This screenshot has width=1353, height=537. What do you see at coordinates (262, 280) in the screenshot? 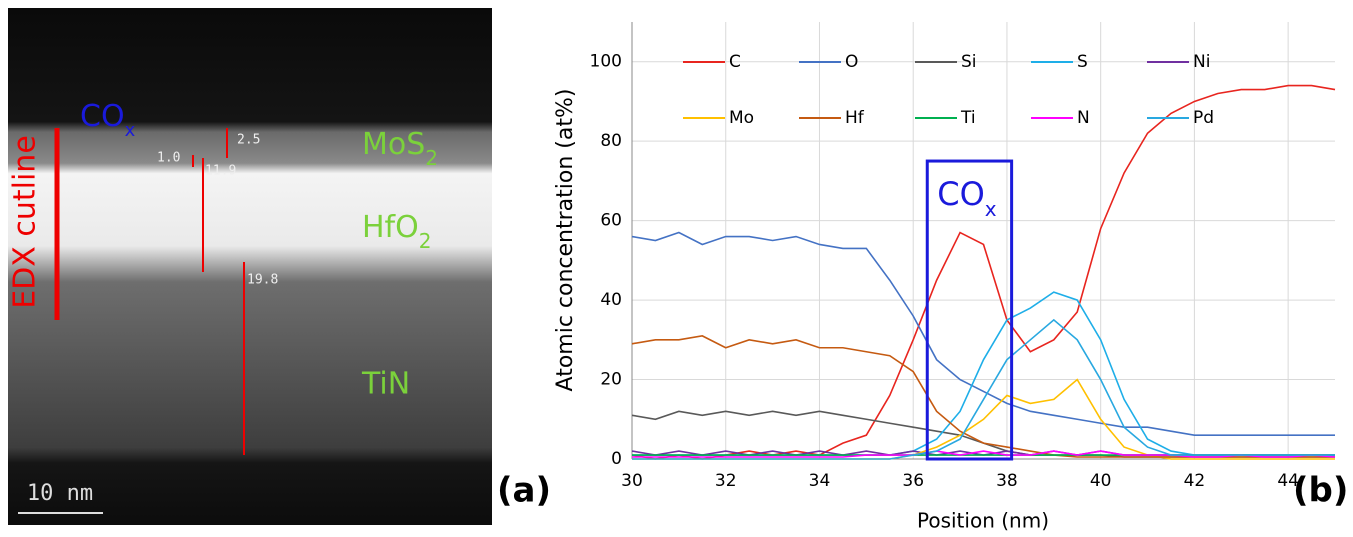
I see `thickness-label: 19.8` at bounding box center [262, 280].